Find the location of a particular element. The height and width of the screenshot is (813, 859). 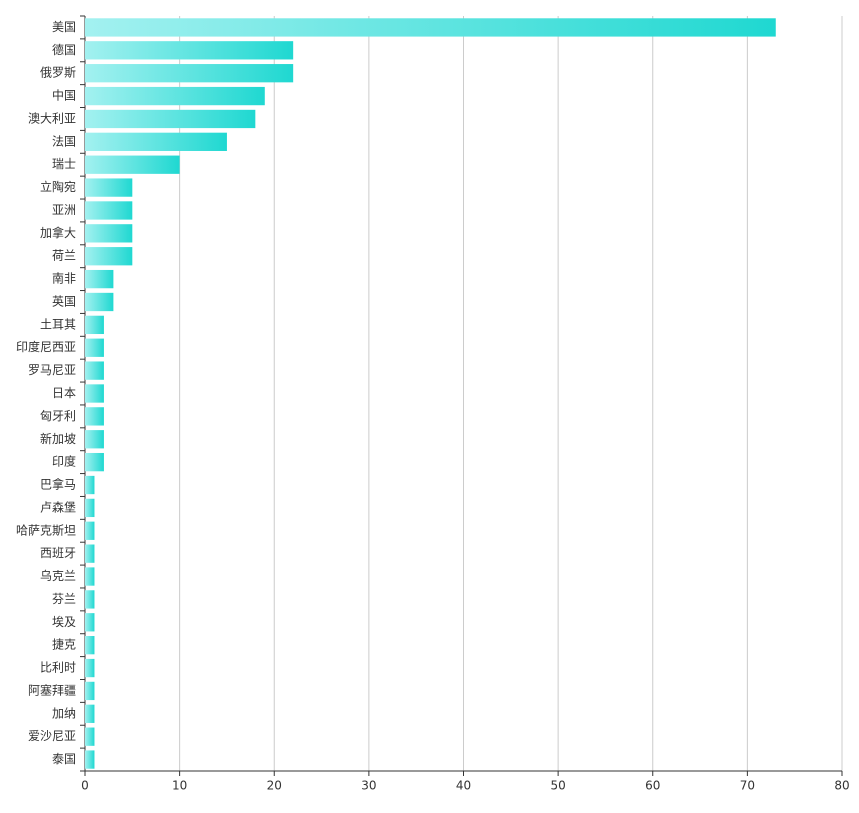

x-tick-label: 50 is located at coordinates (557, 786).